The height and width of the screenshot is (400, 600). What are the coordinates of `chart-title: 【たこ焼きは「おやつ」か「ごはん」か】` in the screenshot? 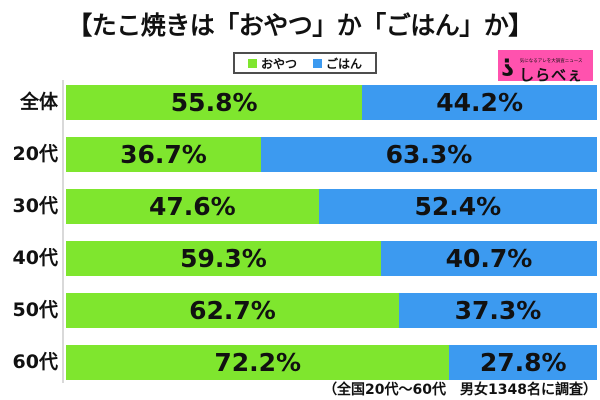 It's located at (300, 25).